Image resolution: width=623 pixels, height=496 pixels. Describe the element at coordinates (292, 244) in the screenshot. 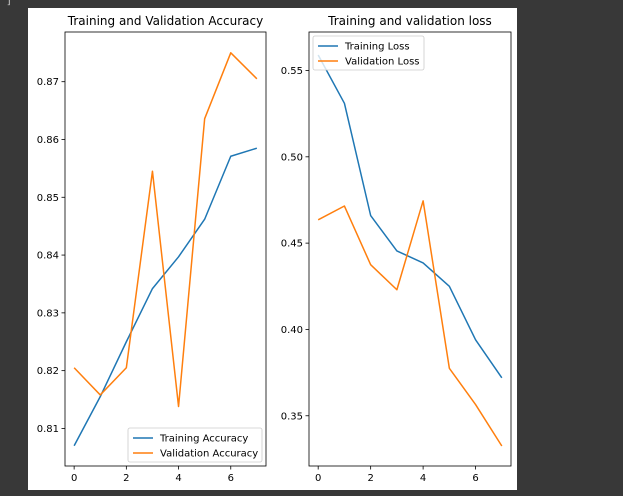

I see `loss-y-tick-label: 0.45` at that location.